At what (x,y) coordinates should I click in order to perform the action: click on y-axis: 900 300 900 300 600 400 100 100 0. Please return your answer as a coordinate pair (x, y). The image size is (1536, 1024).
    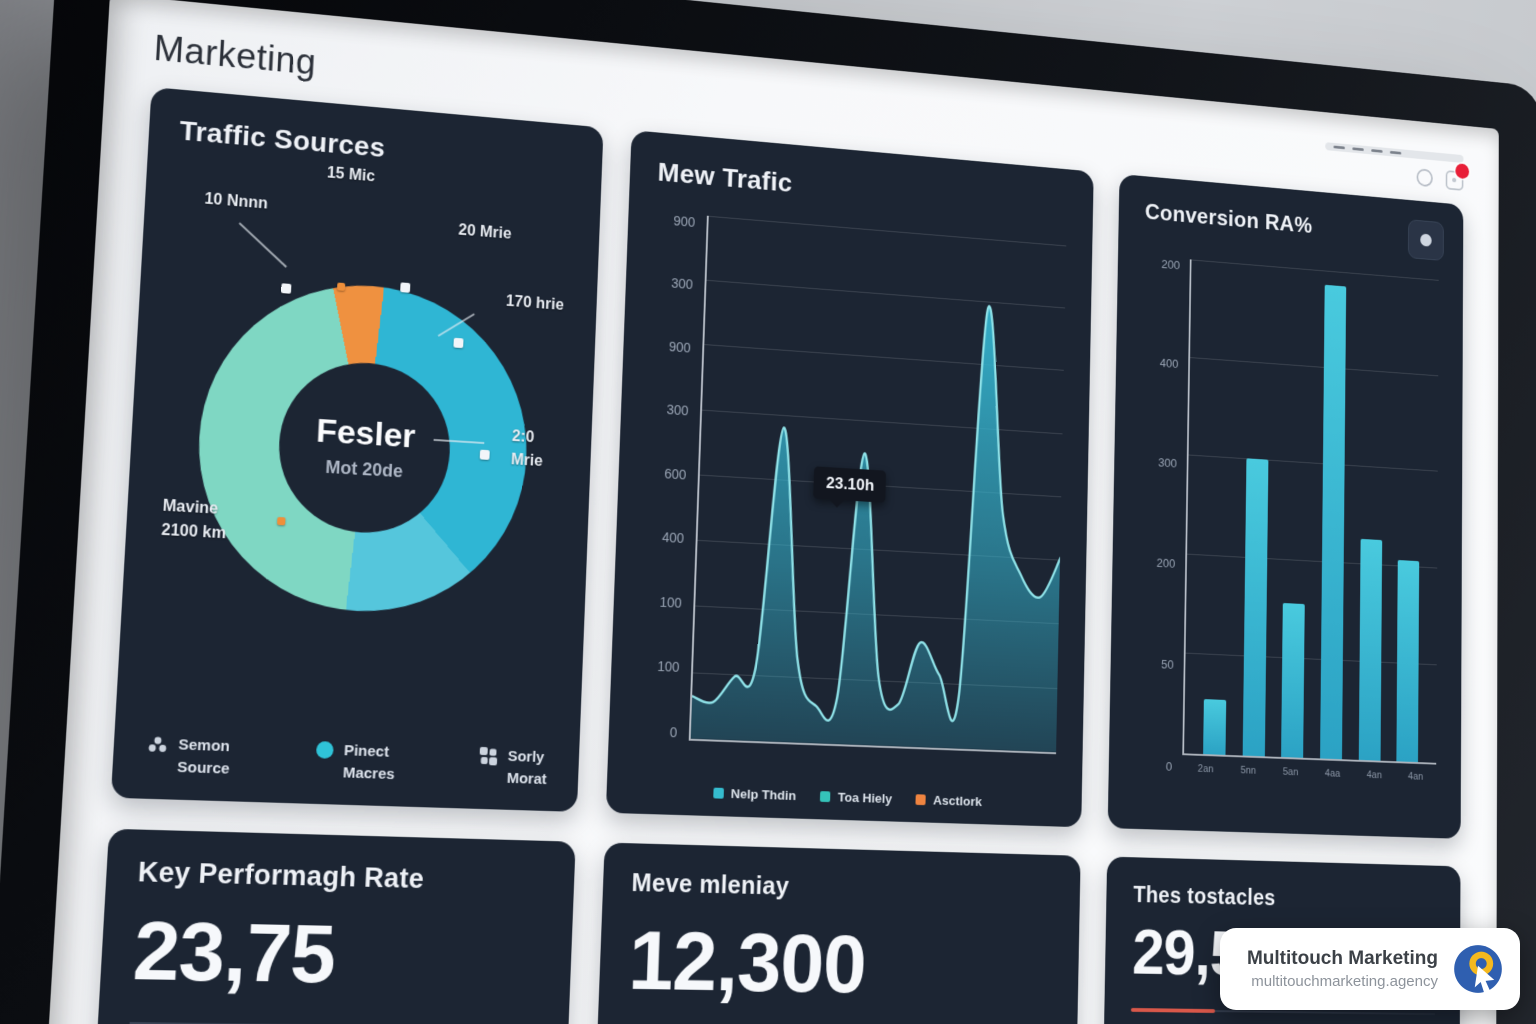
    Looking at the image, I should click on (676, 476).